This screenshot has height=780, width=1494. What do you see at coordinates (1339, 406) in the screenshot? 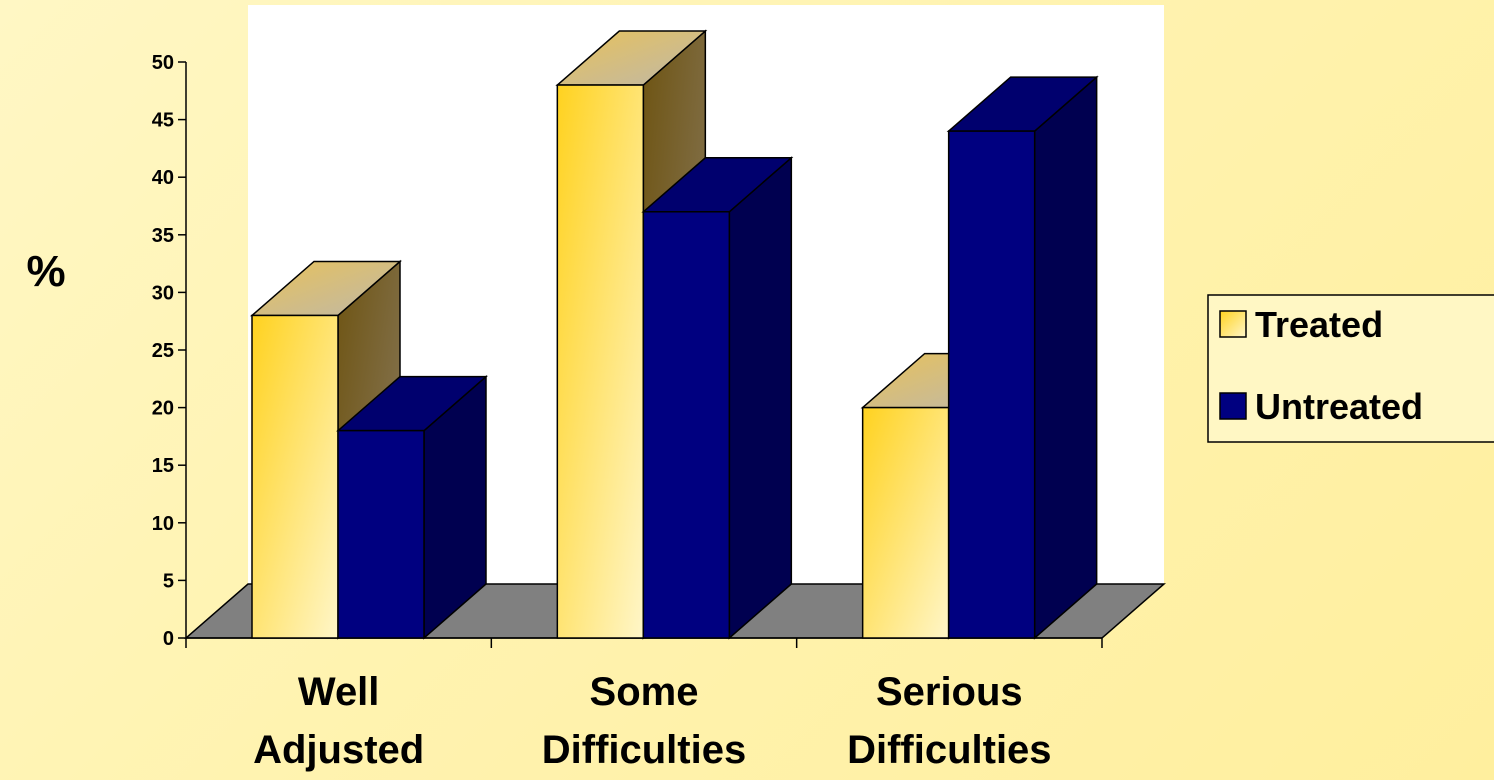
I see `legend-label-untreated: Untreated` at bounding box center [1339, 406].